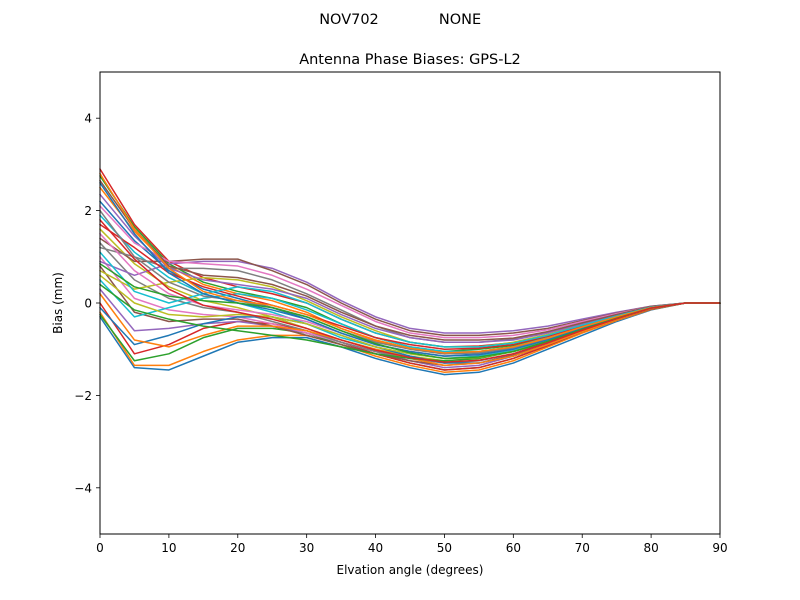 Image resolution: width=800 pixels, height=600 pixels. I want to click on y-tick-label: 4, so click(88, 119).